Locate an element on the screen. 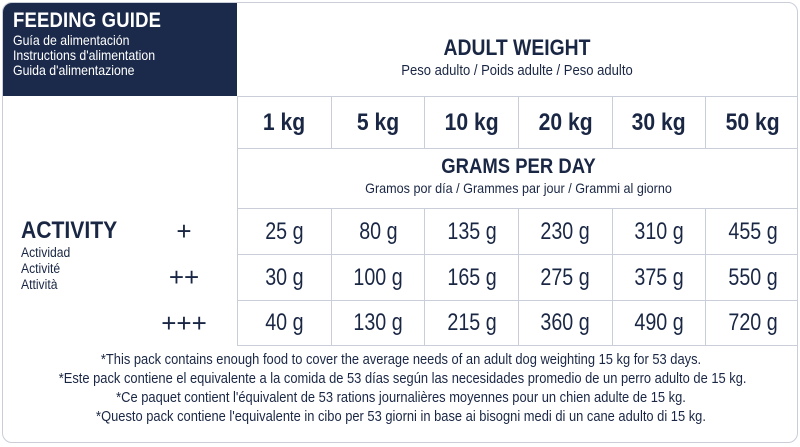  activity-level-low: + is located at coordinates (184, 230).